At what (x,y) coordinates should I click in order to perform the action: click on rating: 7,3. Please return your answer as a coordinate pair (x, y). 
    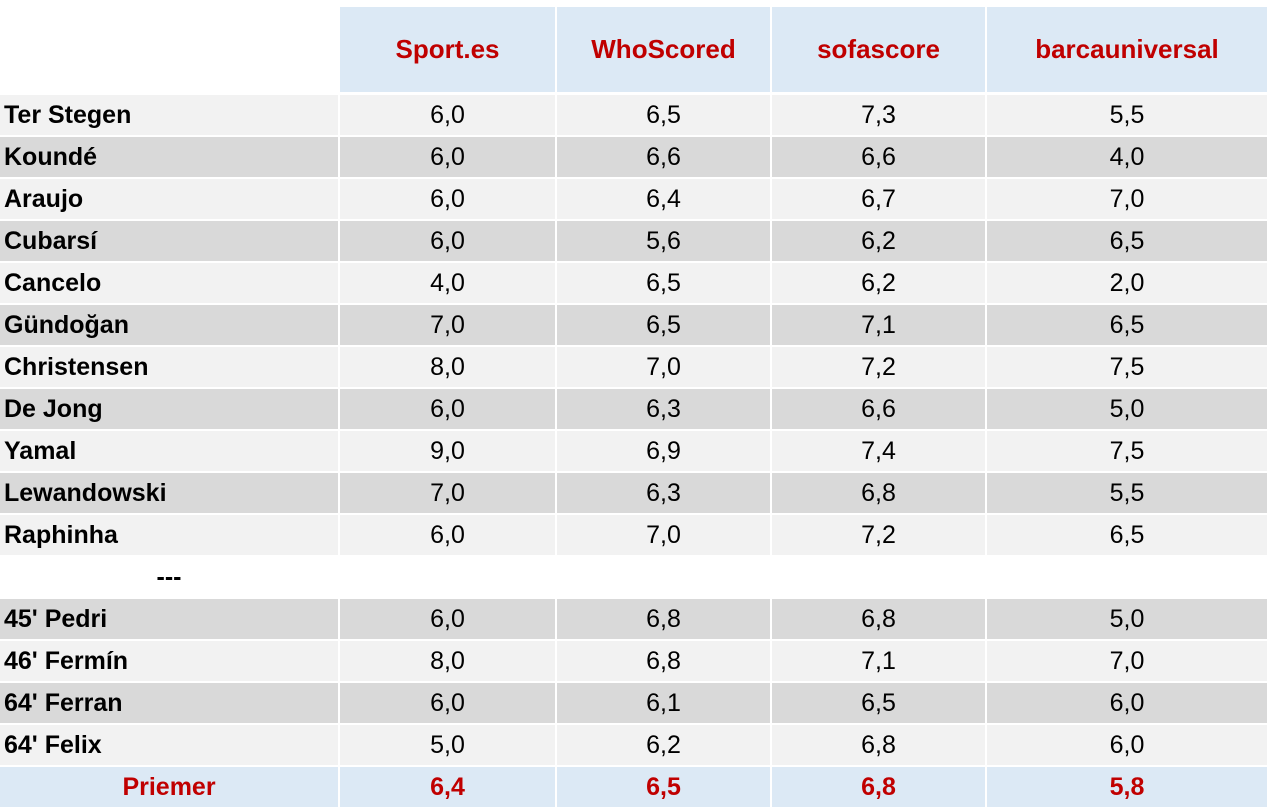
    Looking at the image, I should click on (878, 115).